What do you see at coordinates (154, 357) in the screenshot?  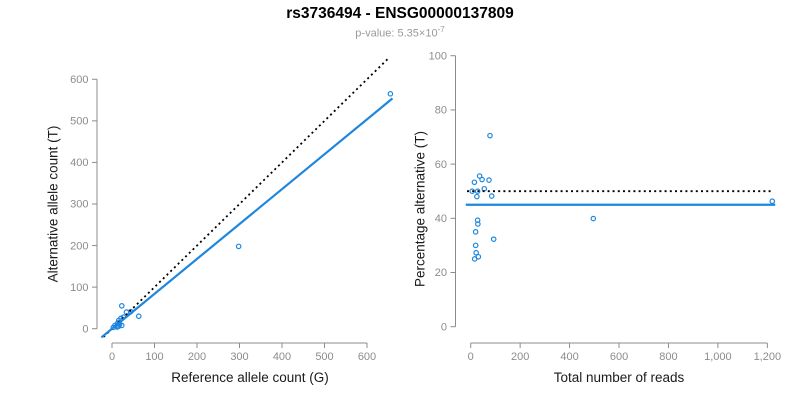 I see `x-tick-label: 100` at bounding box center [154, 357].